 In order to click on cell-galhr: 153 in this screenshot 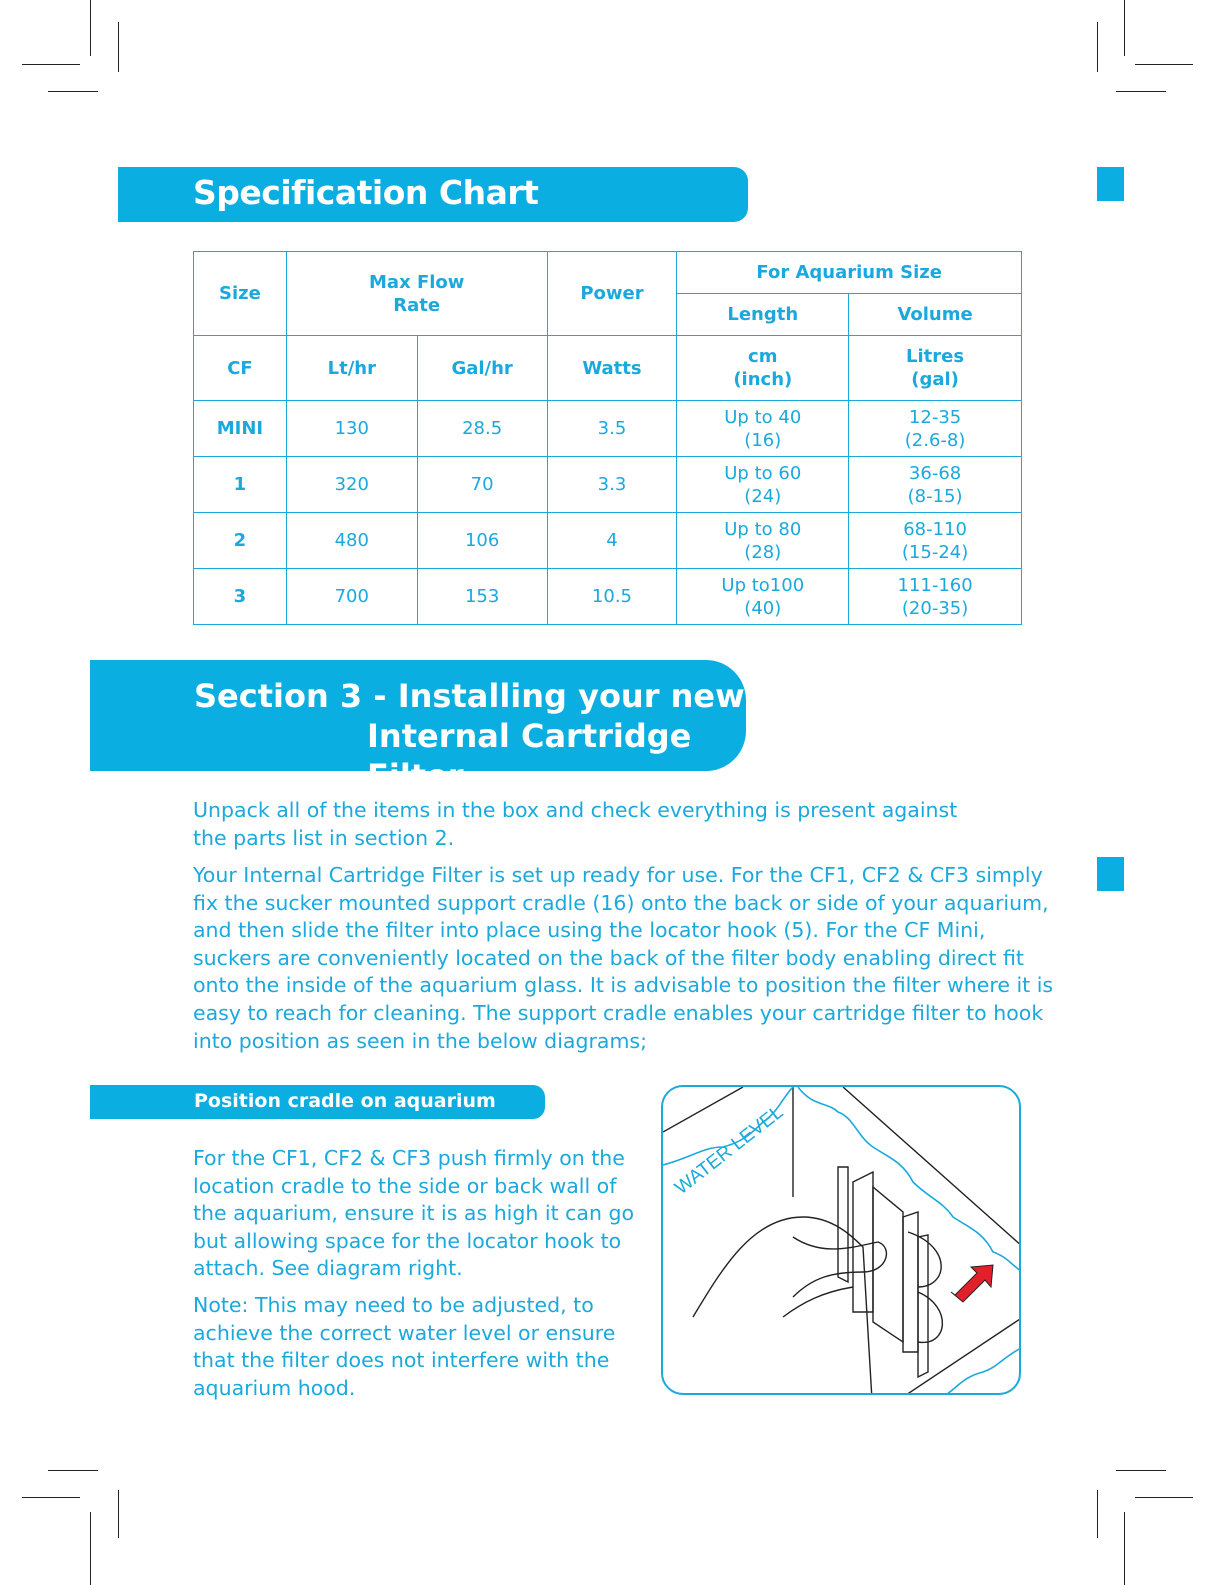, I will do `click(482, 596)`.